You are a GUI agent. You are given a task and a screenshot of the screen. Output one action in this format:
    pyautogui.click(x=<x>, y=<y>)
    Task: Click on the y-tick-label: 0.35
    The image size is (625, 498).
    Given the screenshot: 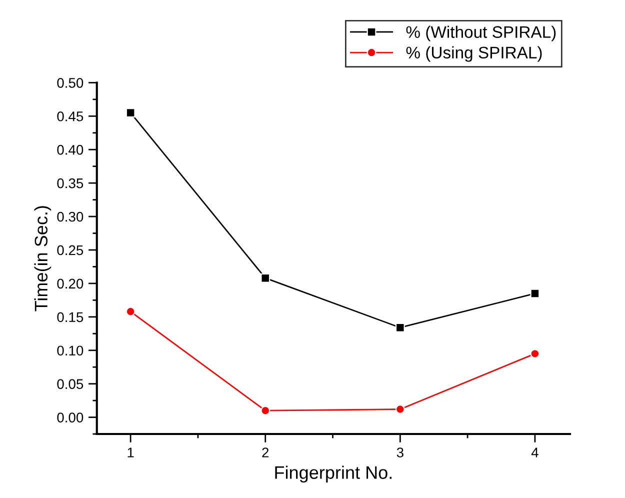 What is the action you would take?
    pyautogui.click(x=70, y=183)
    